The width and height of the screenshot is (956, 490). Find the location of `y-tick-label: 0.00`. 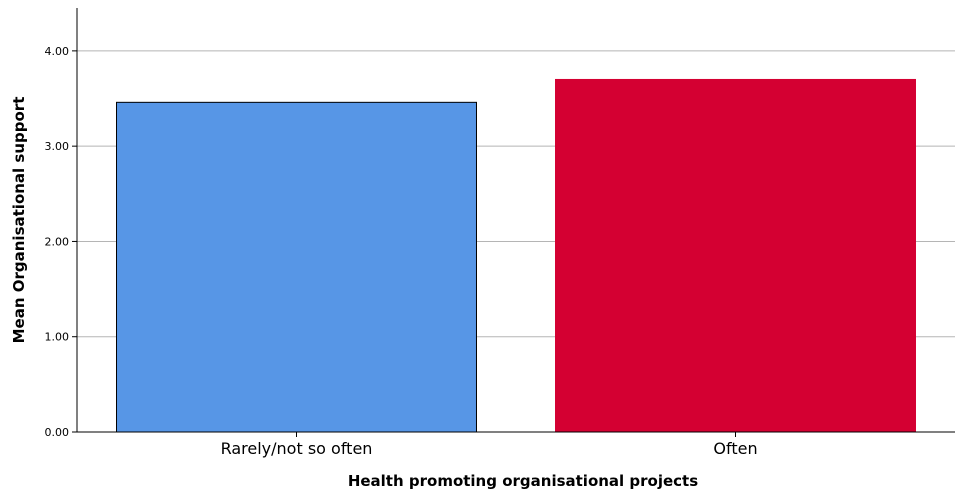

y-tick-label: 0.00 is located at coordinates (57, 432).